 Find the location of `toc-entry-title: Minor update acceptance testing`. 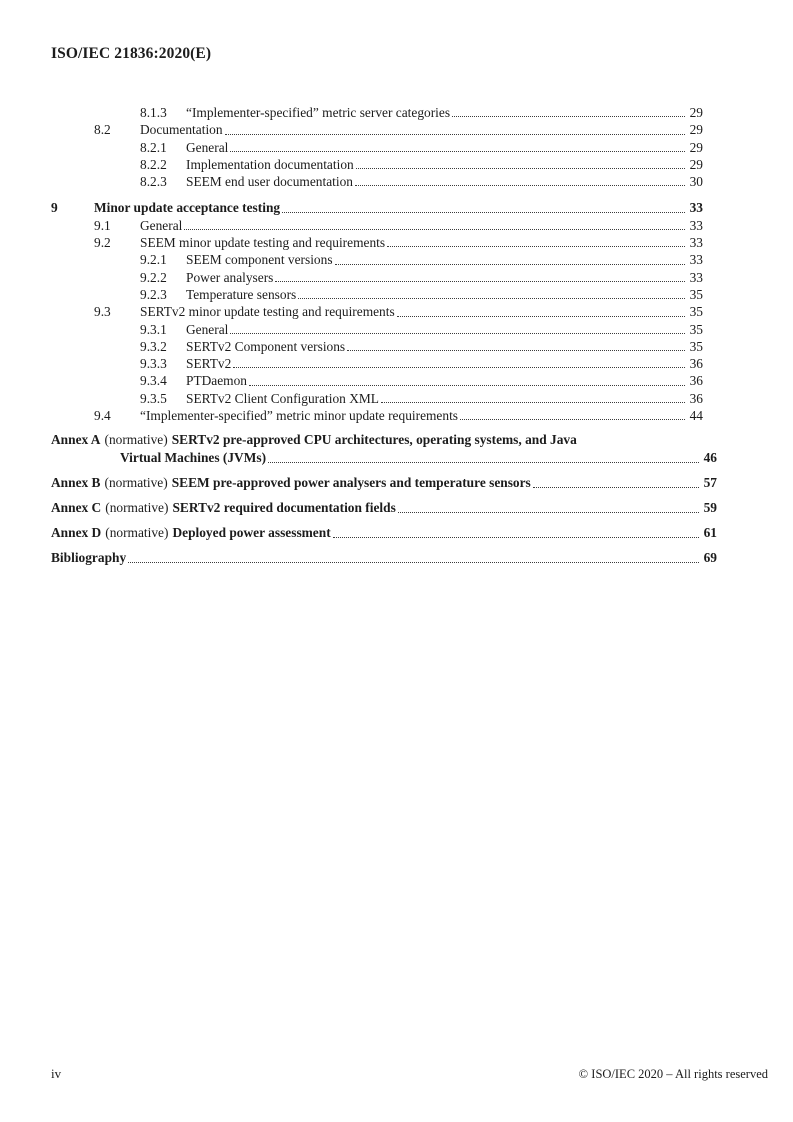

toc-entry-title: Minor update acceptance testing is located at coordinates (187, 208).